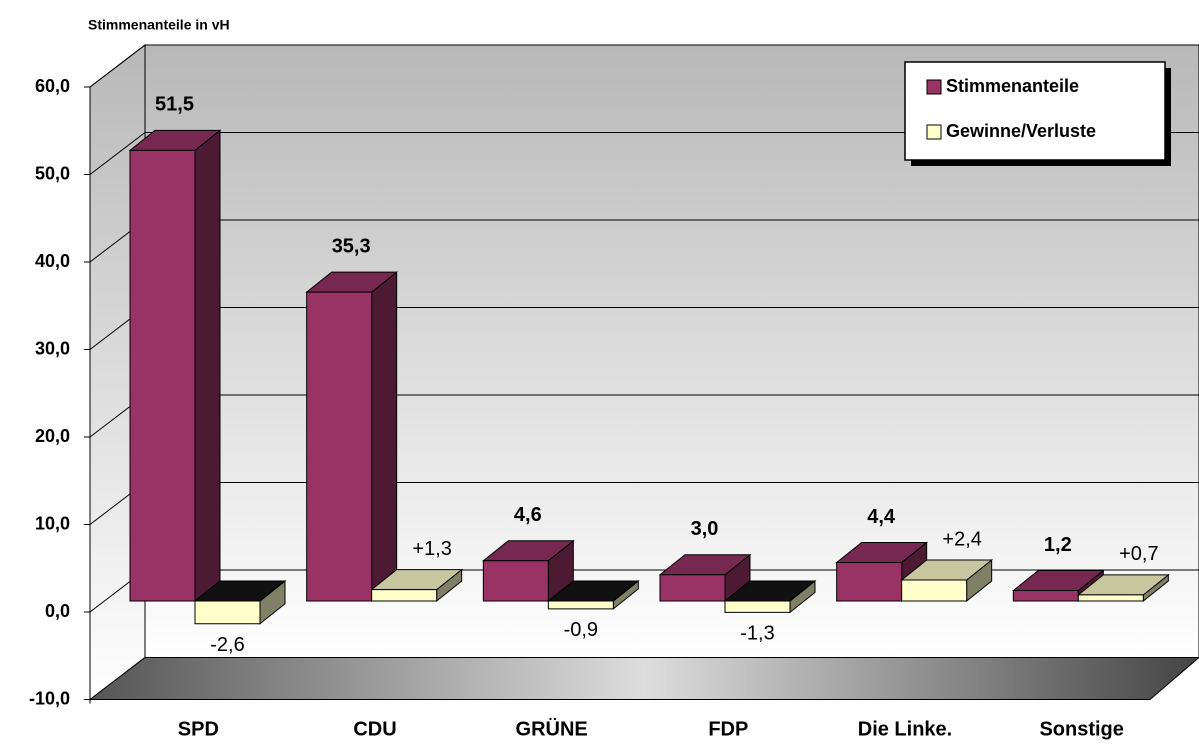 The width and height of the screenshot is (1199, 744). Describe the element at coordinates (52, 436) in the screenshot. I see `y-tick-label: 20,0` at that location.